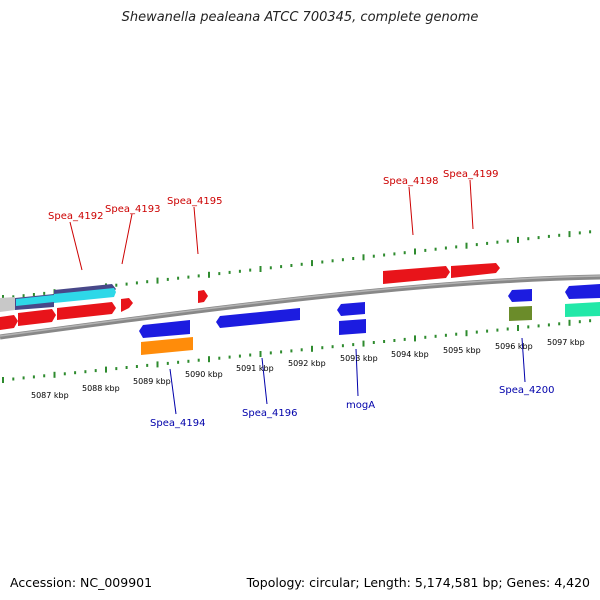 This screenshot has height=600, width=600. I want to click on gene-label-spea-4198: Spea_4198, so click(410, 181).